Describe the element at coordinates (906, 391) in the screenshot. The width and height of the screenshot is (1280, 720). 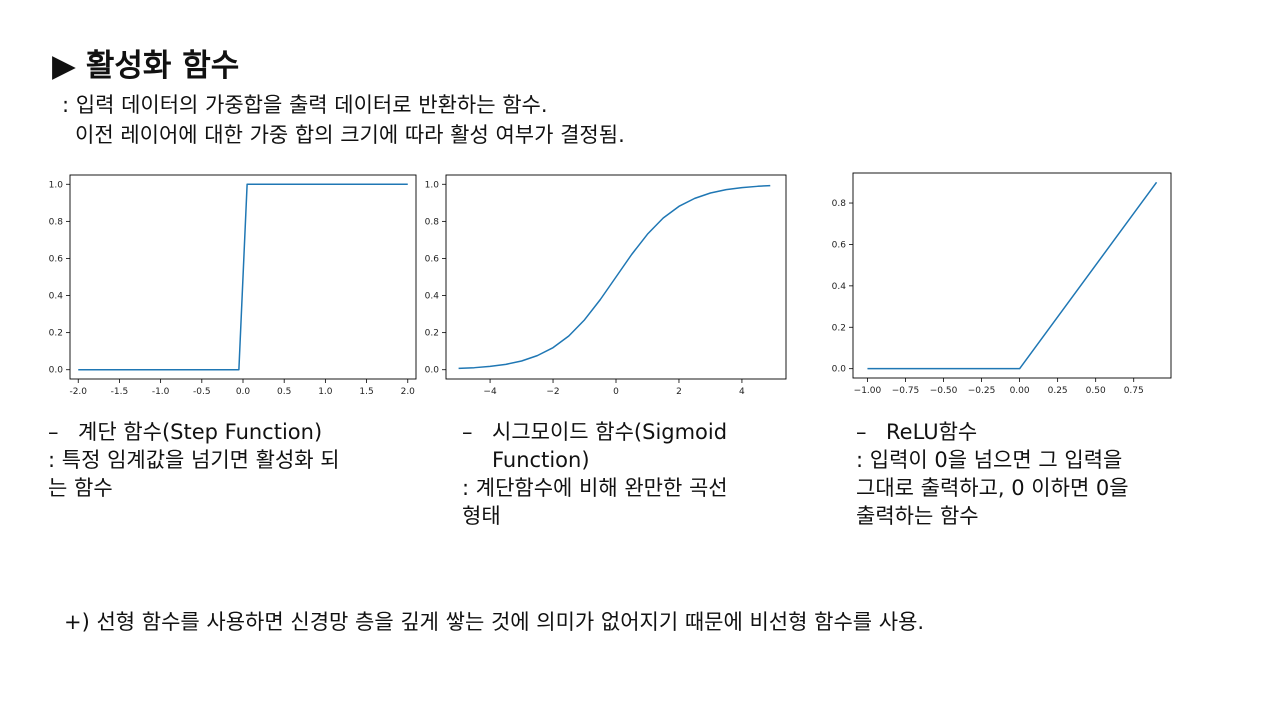
I see `x-tick-label: −0.75` at that location.